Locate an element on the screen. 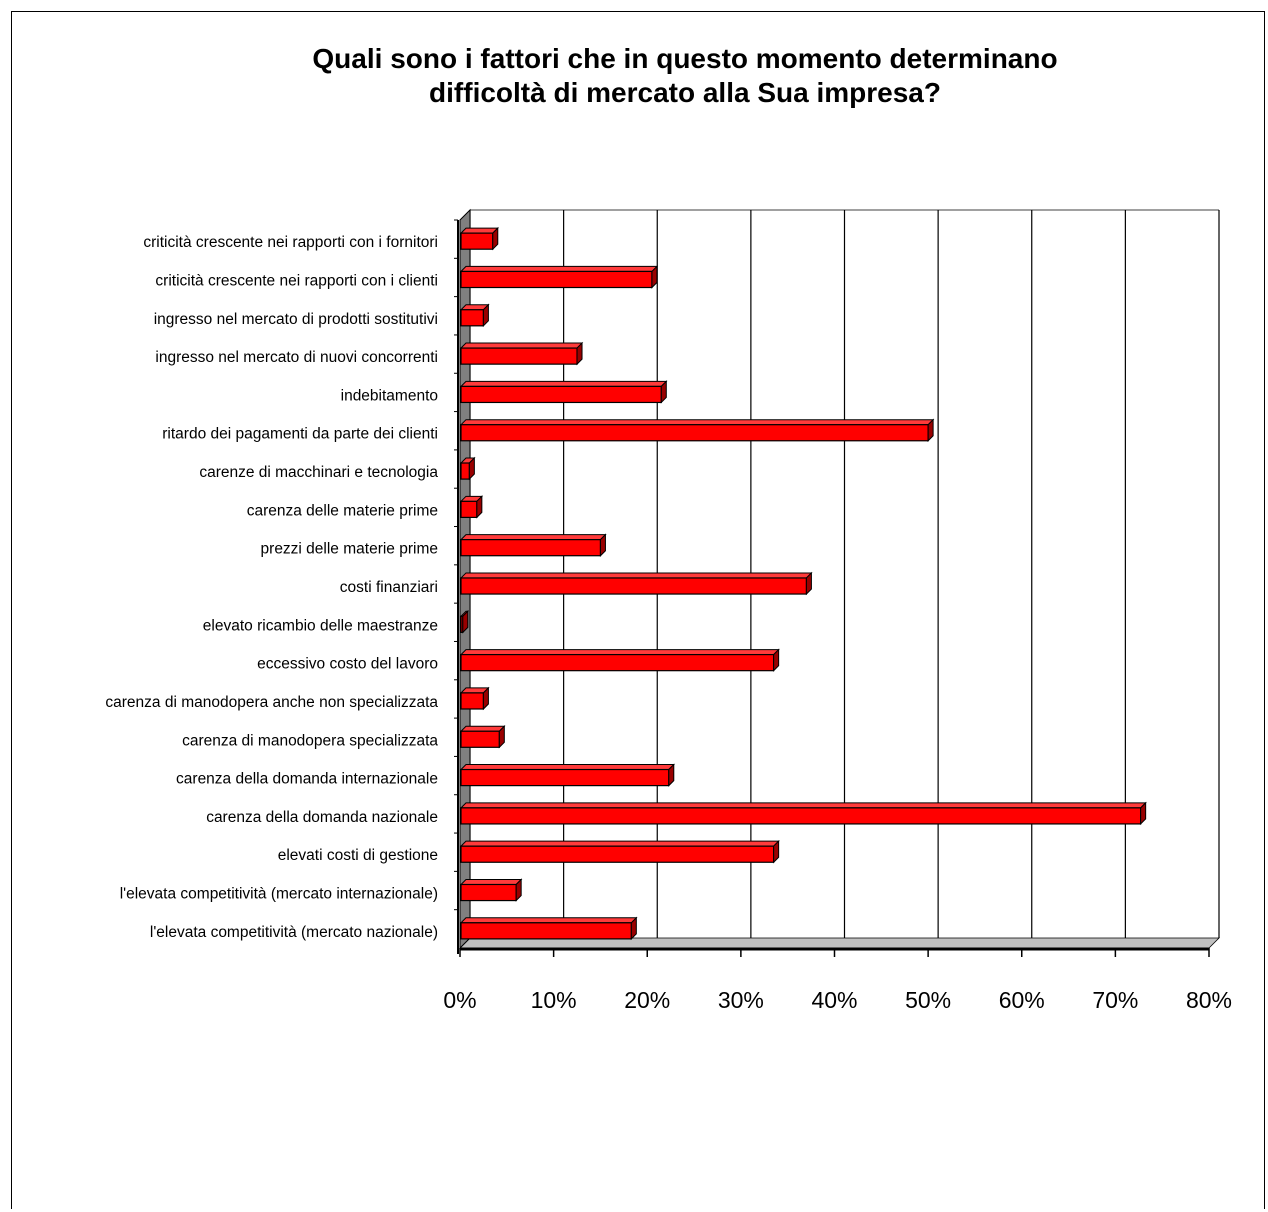 This screenshot has height=1212, width=1268. category-label: prezzi delle materie prime is located at coordinates (349, 549).